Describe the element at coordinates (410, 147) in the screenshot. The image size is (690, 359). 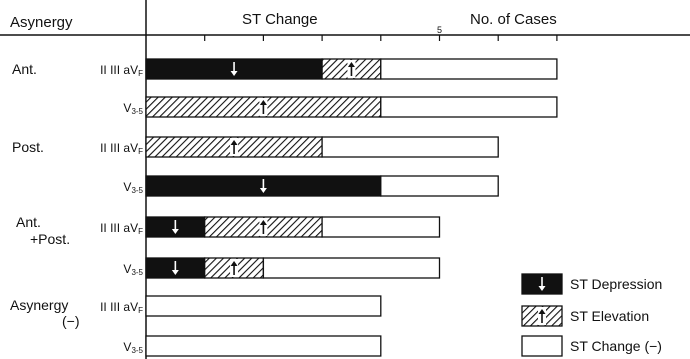
I see `bar-2-none` at that location.